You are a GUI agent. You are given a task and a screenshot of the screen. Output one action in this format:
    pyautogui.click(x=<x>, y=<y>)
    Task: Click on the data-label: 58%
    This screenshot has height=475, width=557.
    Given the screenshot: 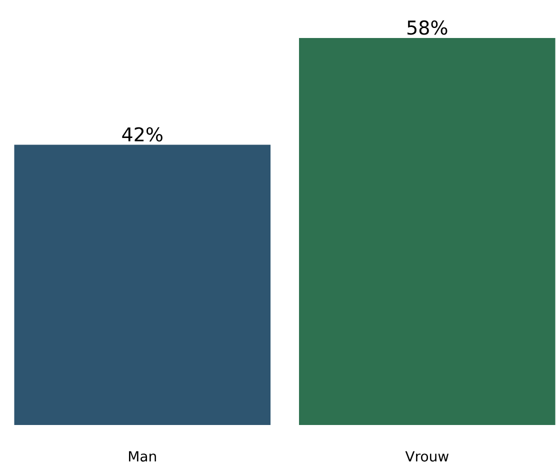 What is the action you would take?
    pyautogui.click(x=427, y=27)
    